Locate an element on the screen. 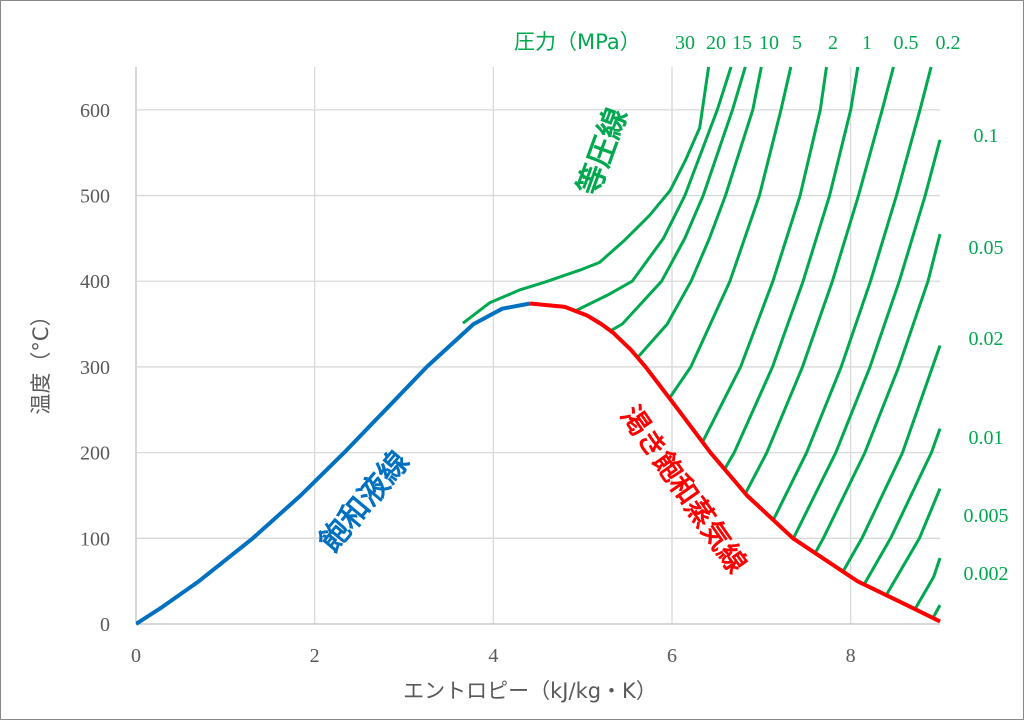 The width and height of the screenshot is (1024, 720). pressure-label-right: 0.01 is located at coordinates (986, 438).